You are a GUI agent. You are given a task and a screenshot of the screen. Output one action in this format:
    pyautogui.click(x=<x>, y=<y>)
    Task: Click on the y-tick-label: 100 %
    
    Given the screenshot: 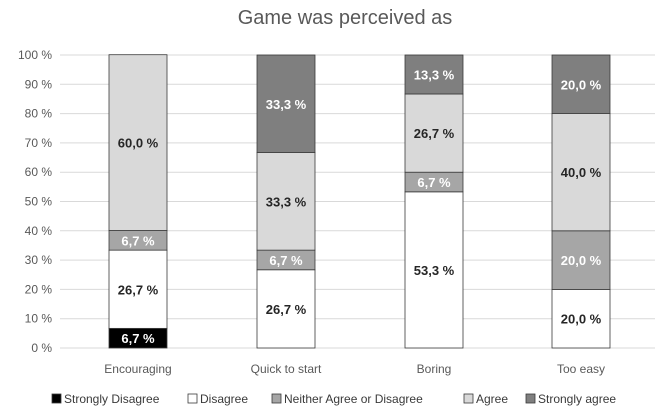 What is the action you would take?
    pyautogui.click(x=35, y=55)
    